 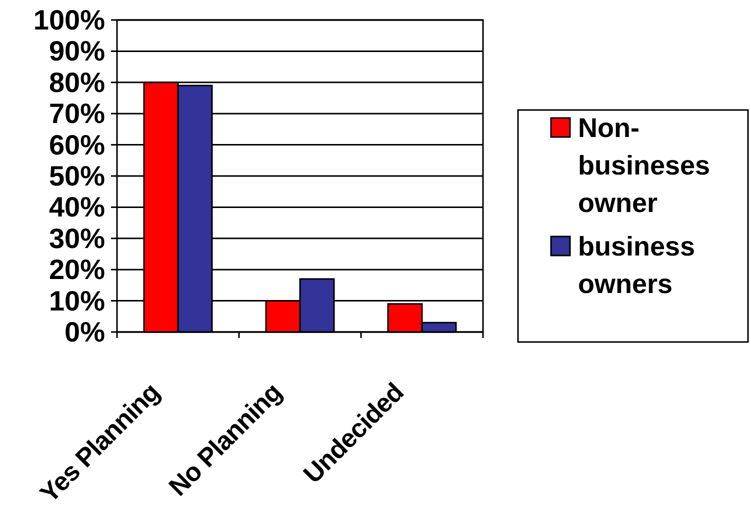 I want to click on y-tick-label: 100%, so click(x=69, y=20).